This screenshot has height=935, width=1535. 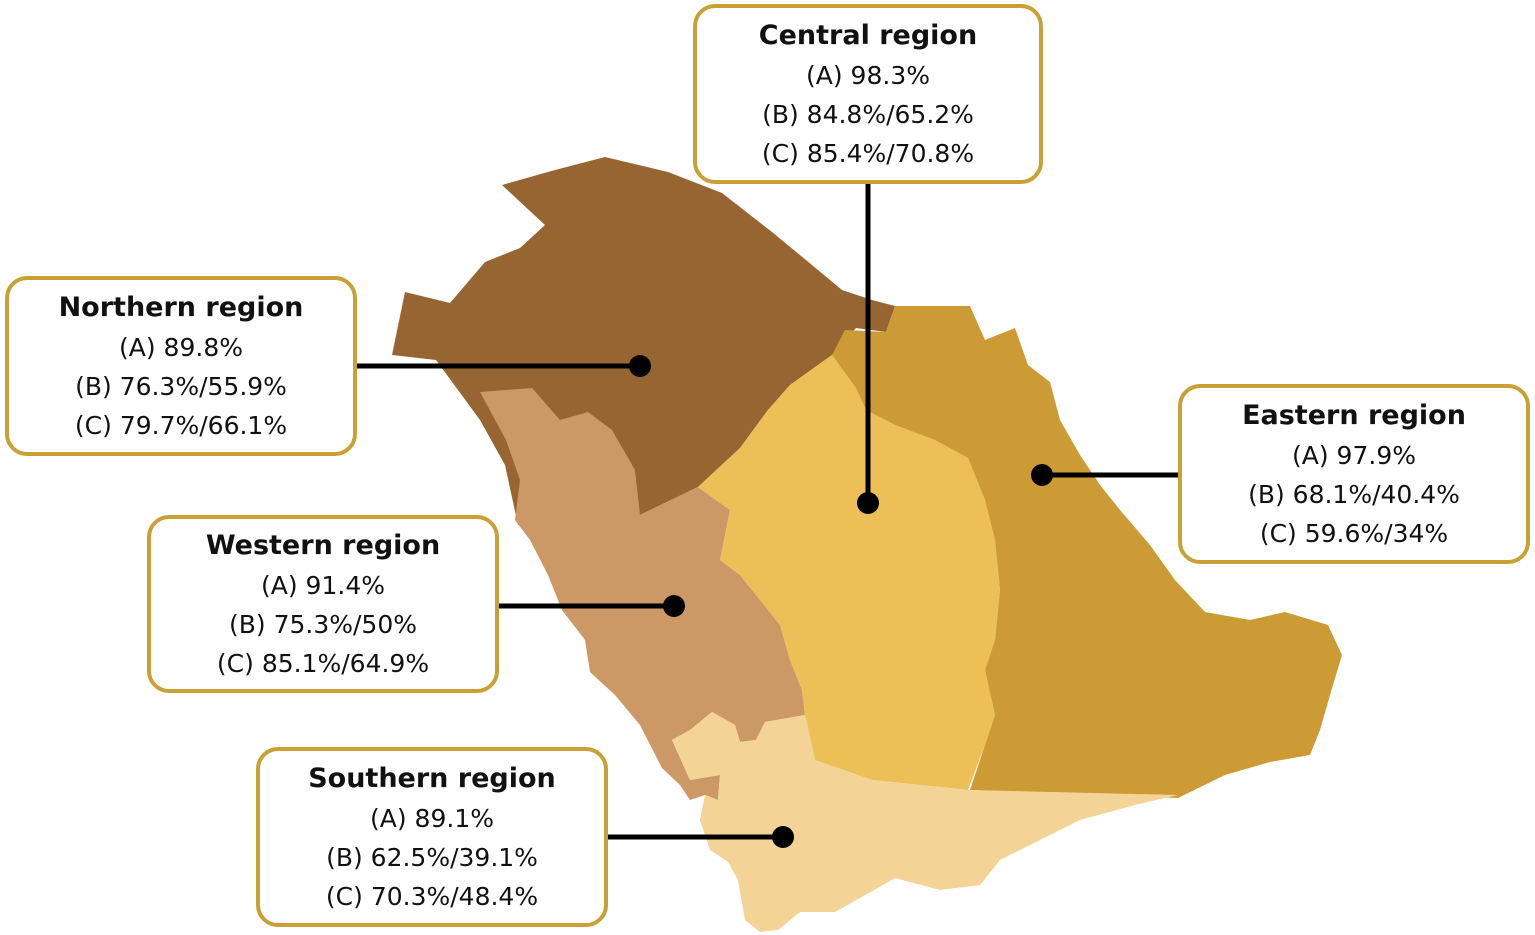 What do you see at coordinates (323, 545) in the screenshot?
I see `western-region-title: Western region` at bounding box center [323, 545].